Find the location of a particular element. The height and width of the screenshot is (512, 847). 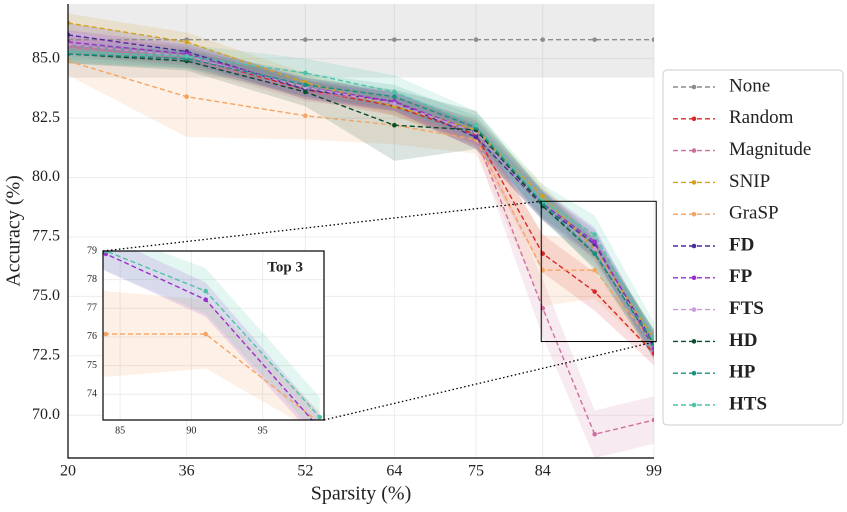

legend-label: HTS is located at coordinates (748, 403).